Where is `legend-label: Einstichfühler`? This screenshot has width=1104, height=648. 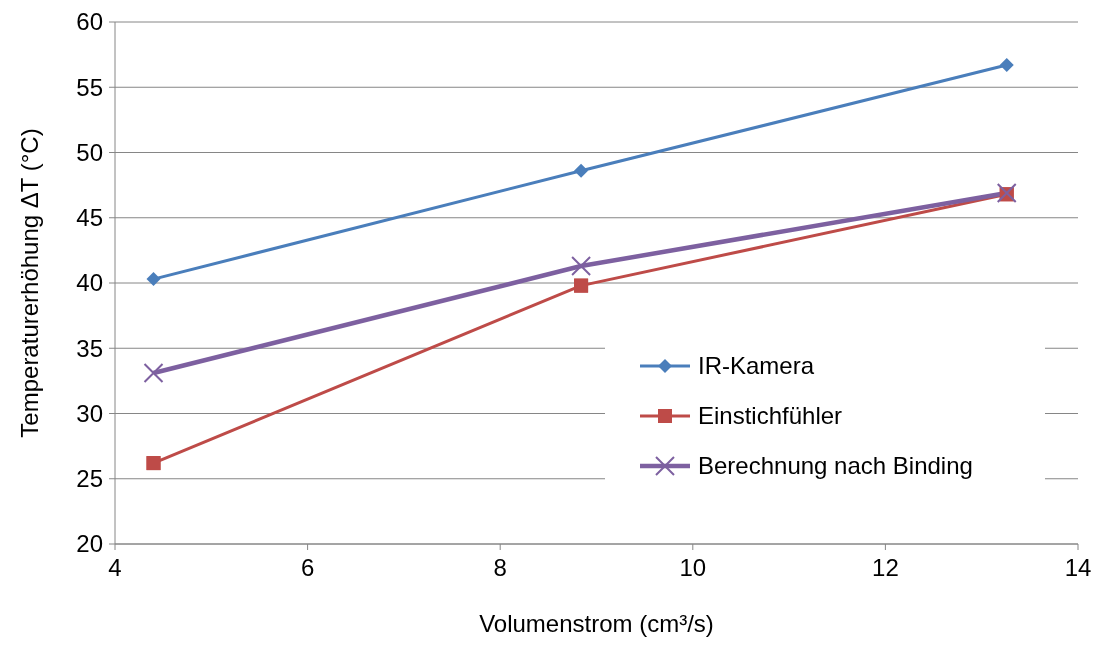 legend-label: Einstichfühler is located at coordinates (770, 416).